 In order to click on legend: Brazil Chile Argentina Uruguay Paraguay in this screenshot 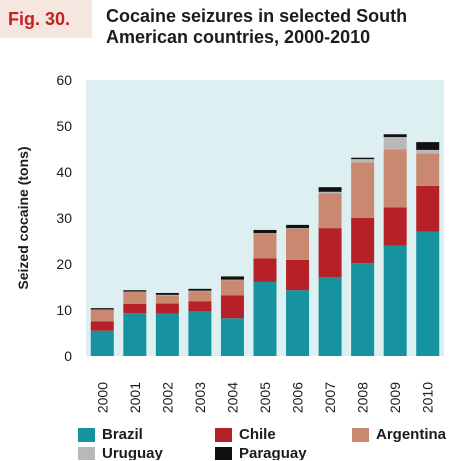, I will do `click(268, 443)`.